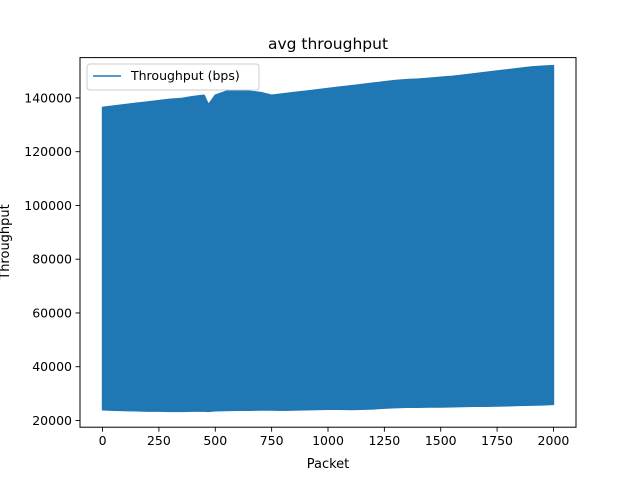 The width and height of the screenshot is (640, 480). I want to click on x-tick-label: 1500, so click(441, 440).